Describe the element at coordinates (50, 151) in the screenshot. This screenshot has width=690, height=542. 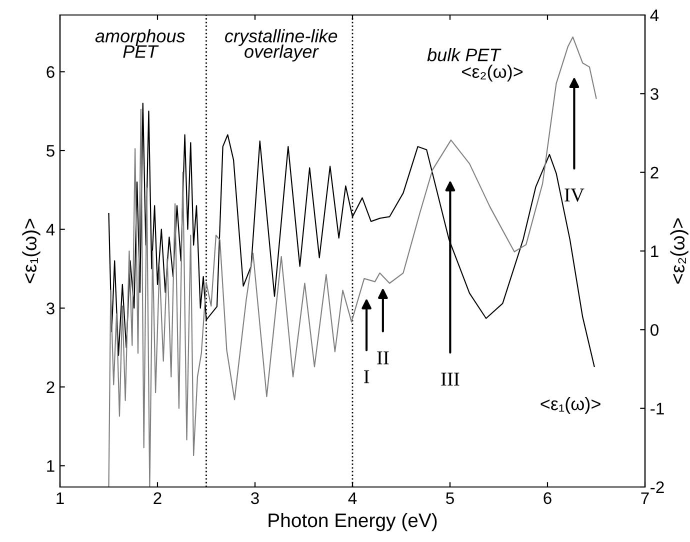
I see `y-tick-label: 5` at that location.